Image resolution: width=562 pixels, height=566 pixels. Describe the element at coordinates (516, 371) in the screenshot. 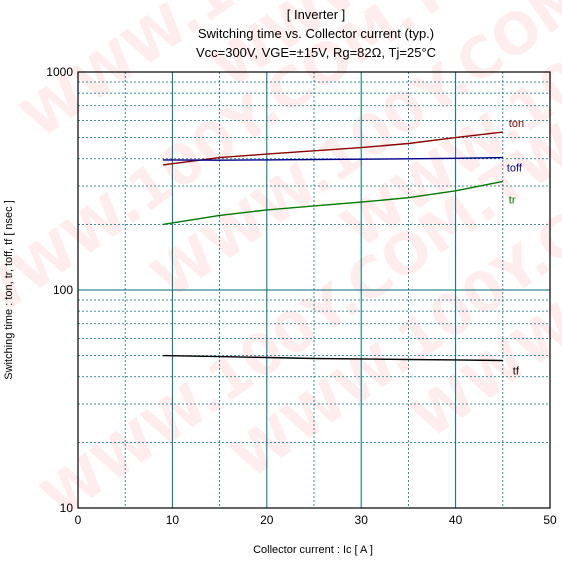

I see `series-label-tf: tf` at that location.